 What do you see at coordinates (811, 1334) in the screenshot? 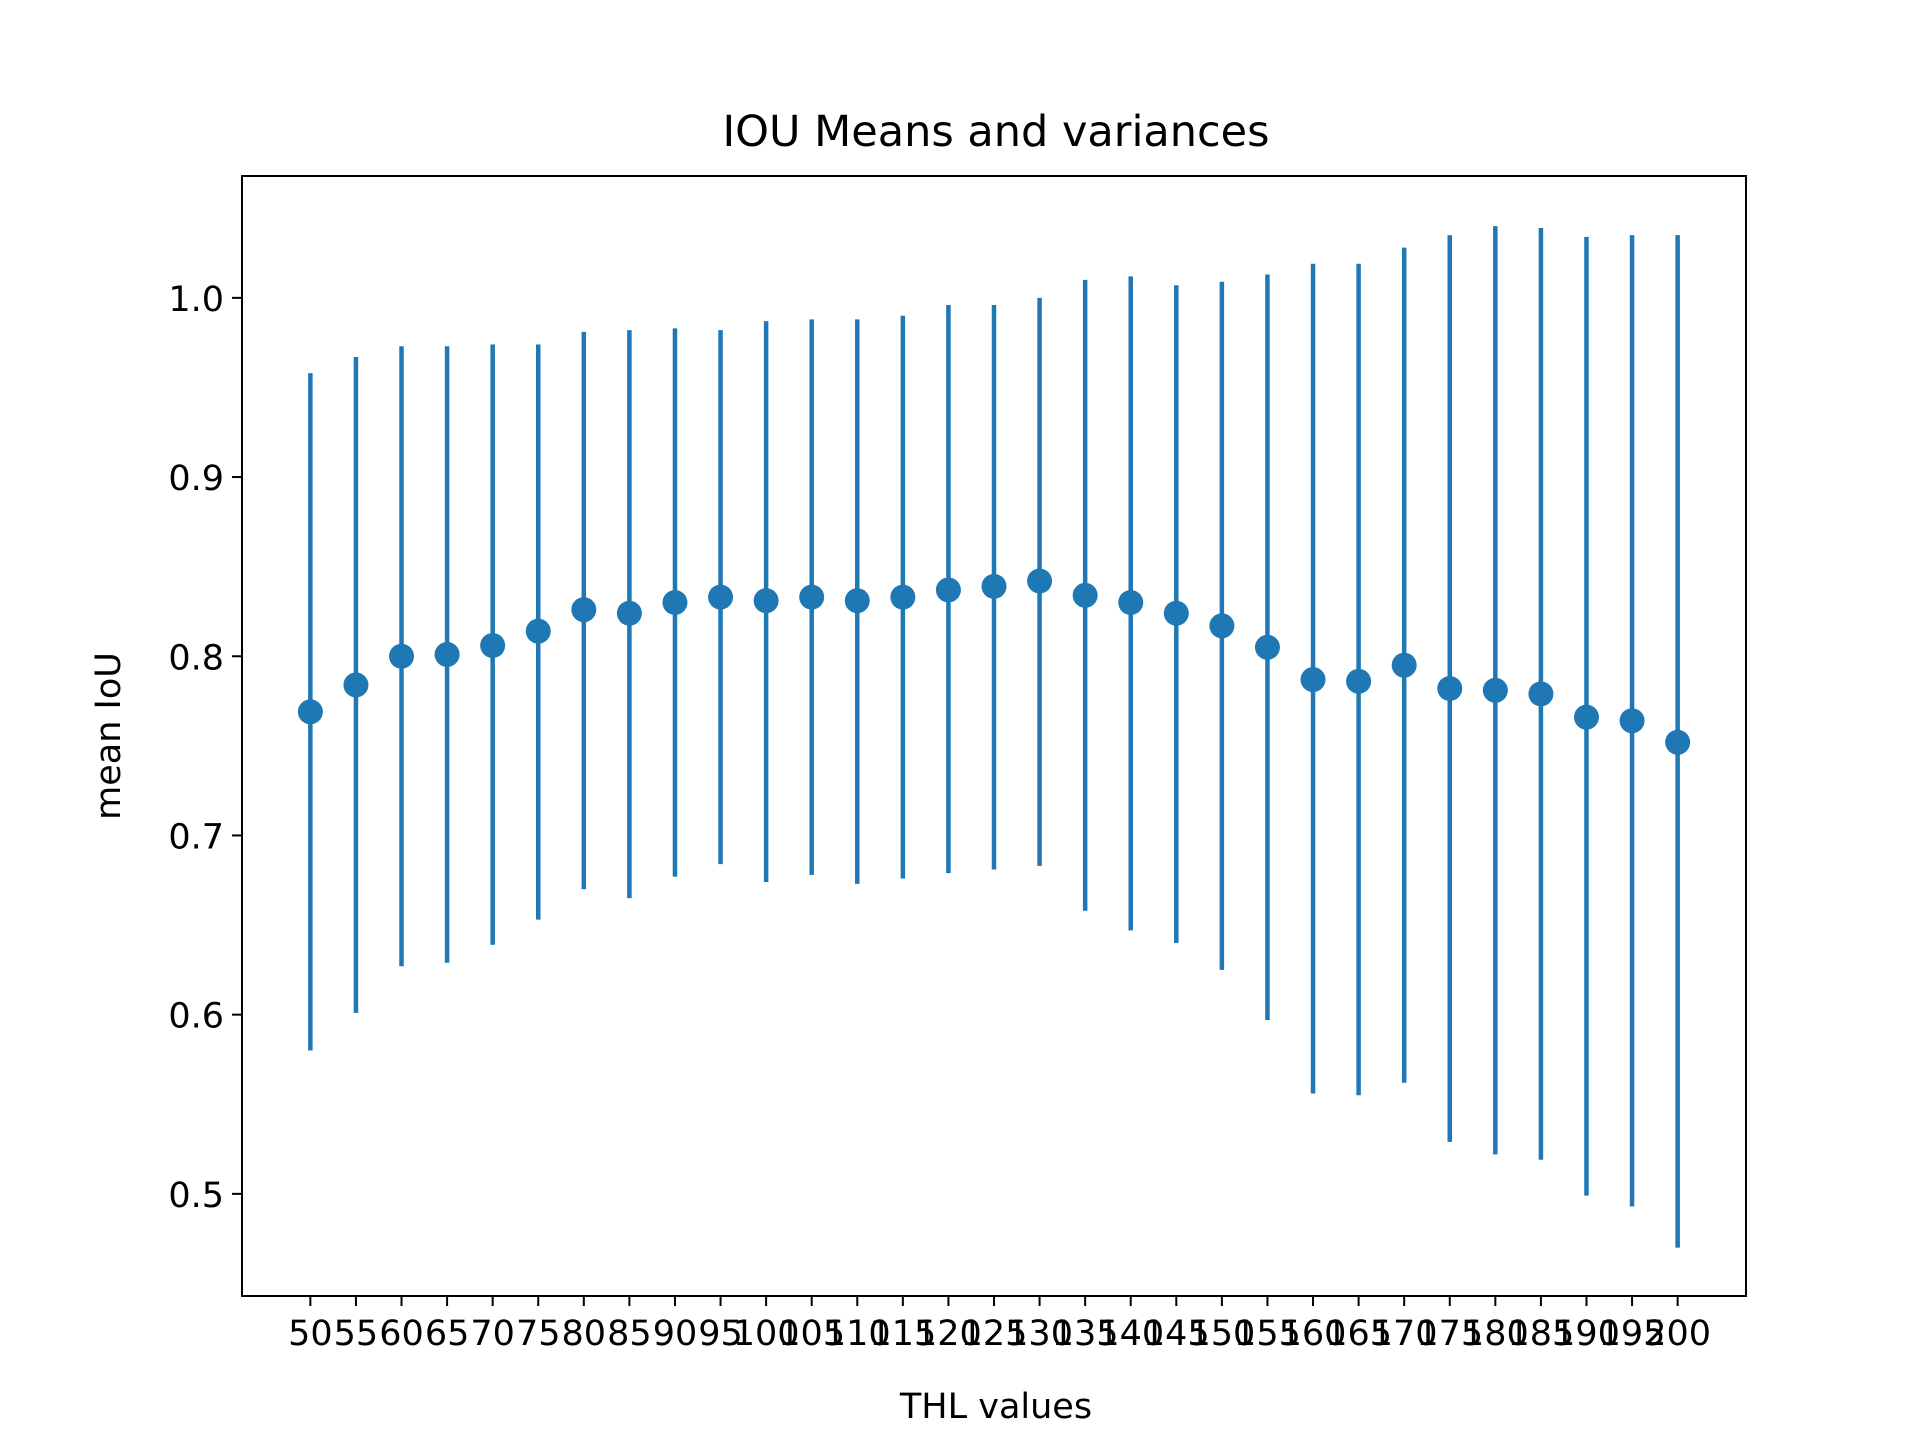
I see `x-tick-label: 105` at bounding box center [811, 1334].